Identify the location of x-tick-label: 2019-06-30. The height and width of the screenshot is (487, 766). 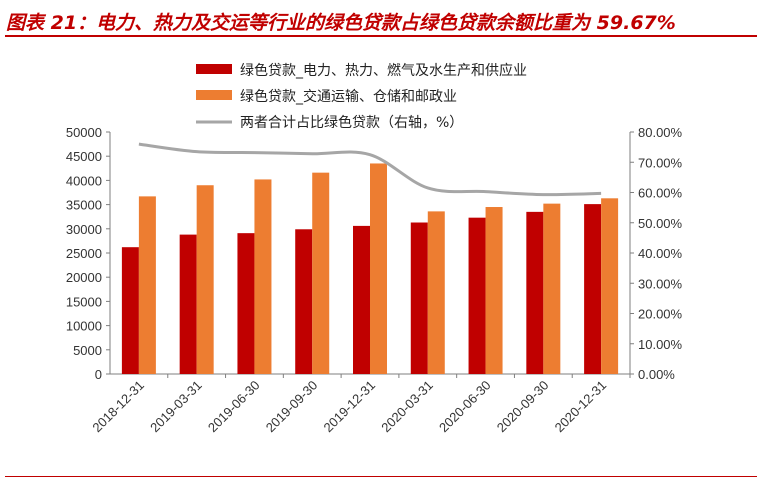
(234, 407).